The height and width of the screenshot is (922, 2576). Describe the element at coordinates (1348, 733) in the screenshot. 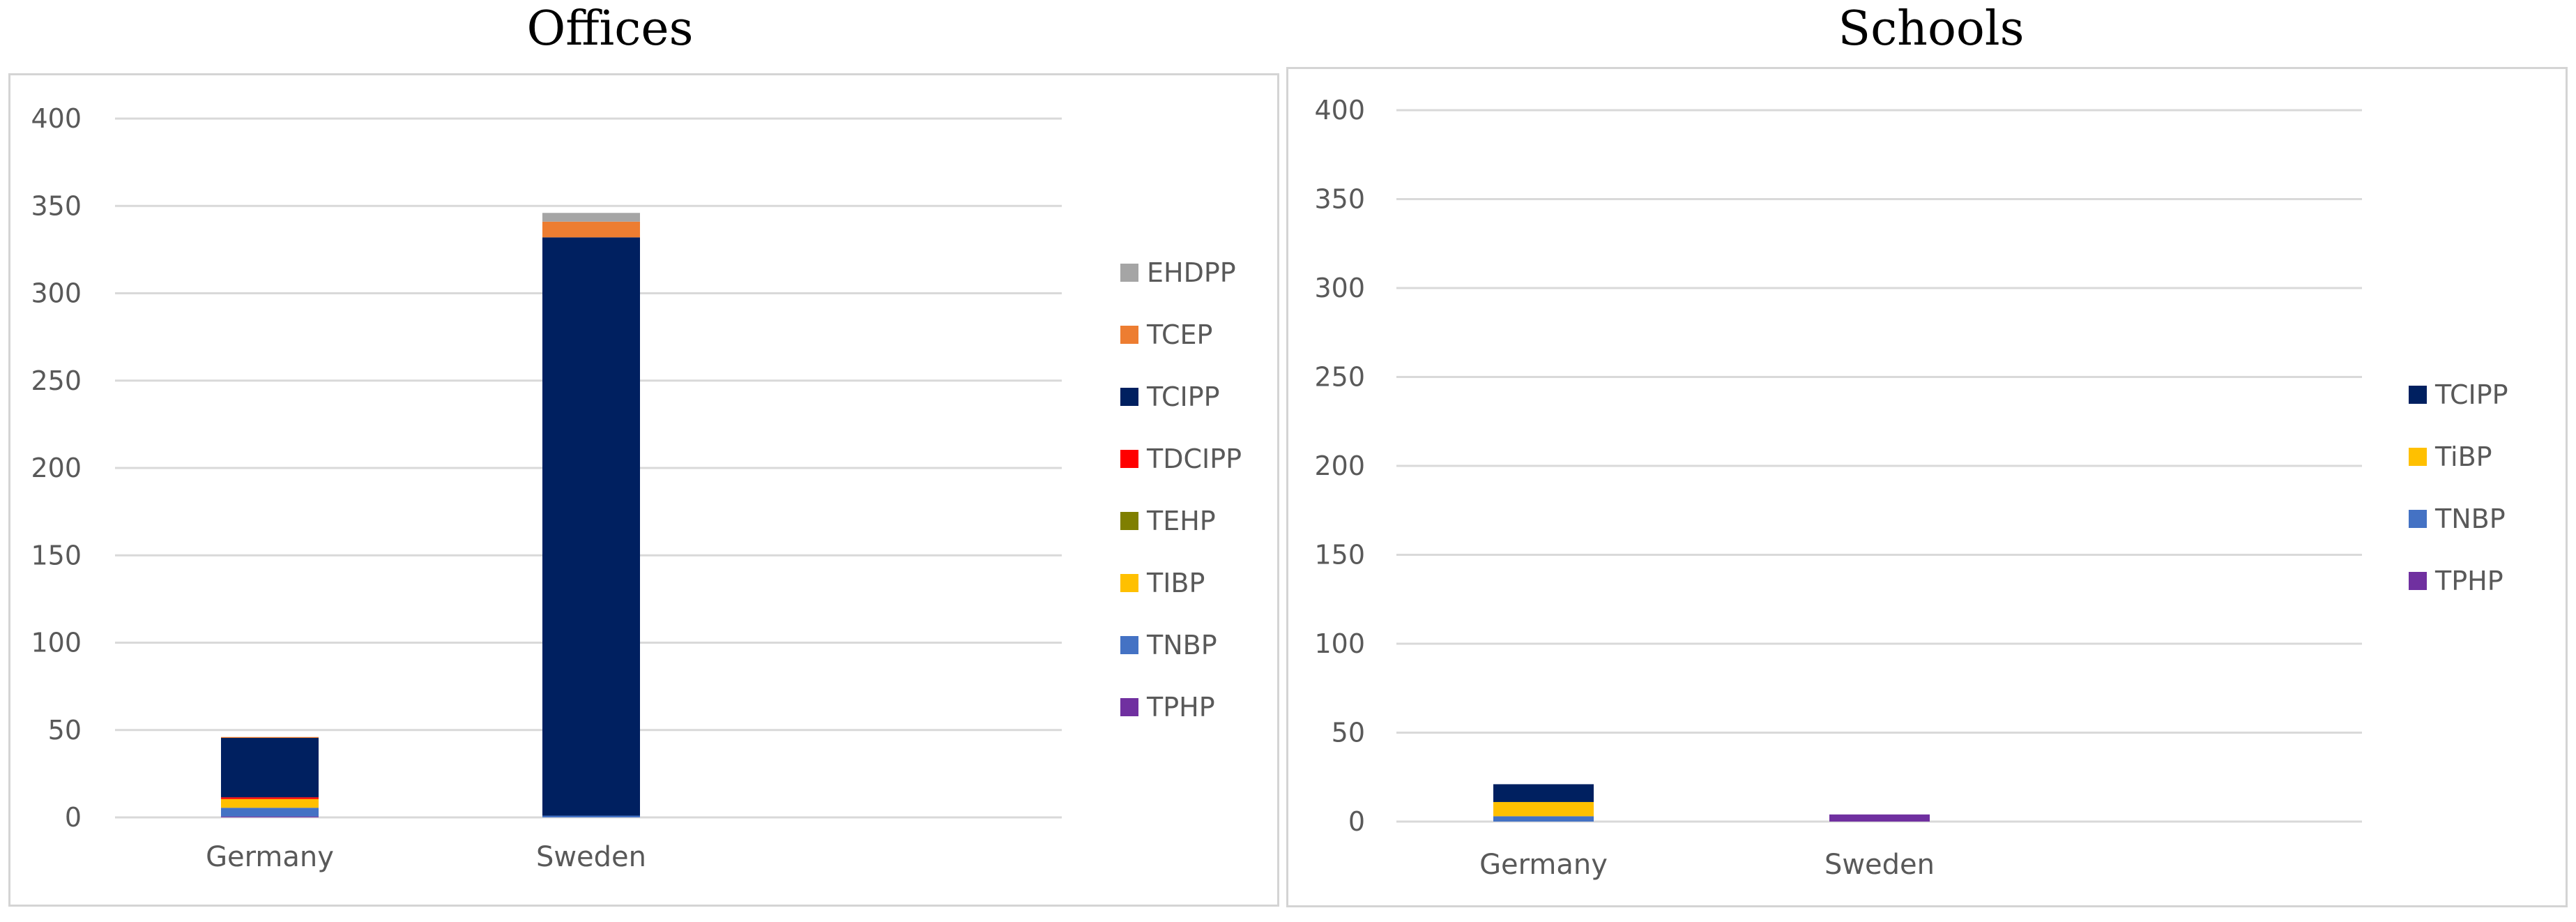

I see `schools-y-tick-label: 50` at that location.